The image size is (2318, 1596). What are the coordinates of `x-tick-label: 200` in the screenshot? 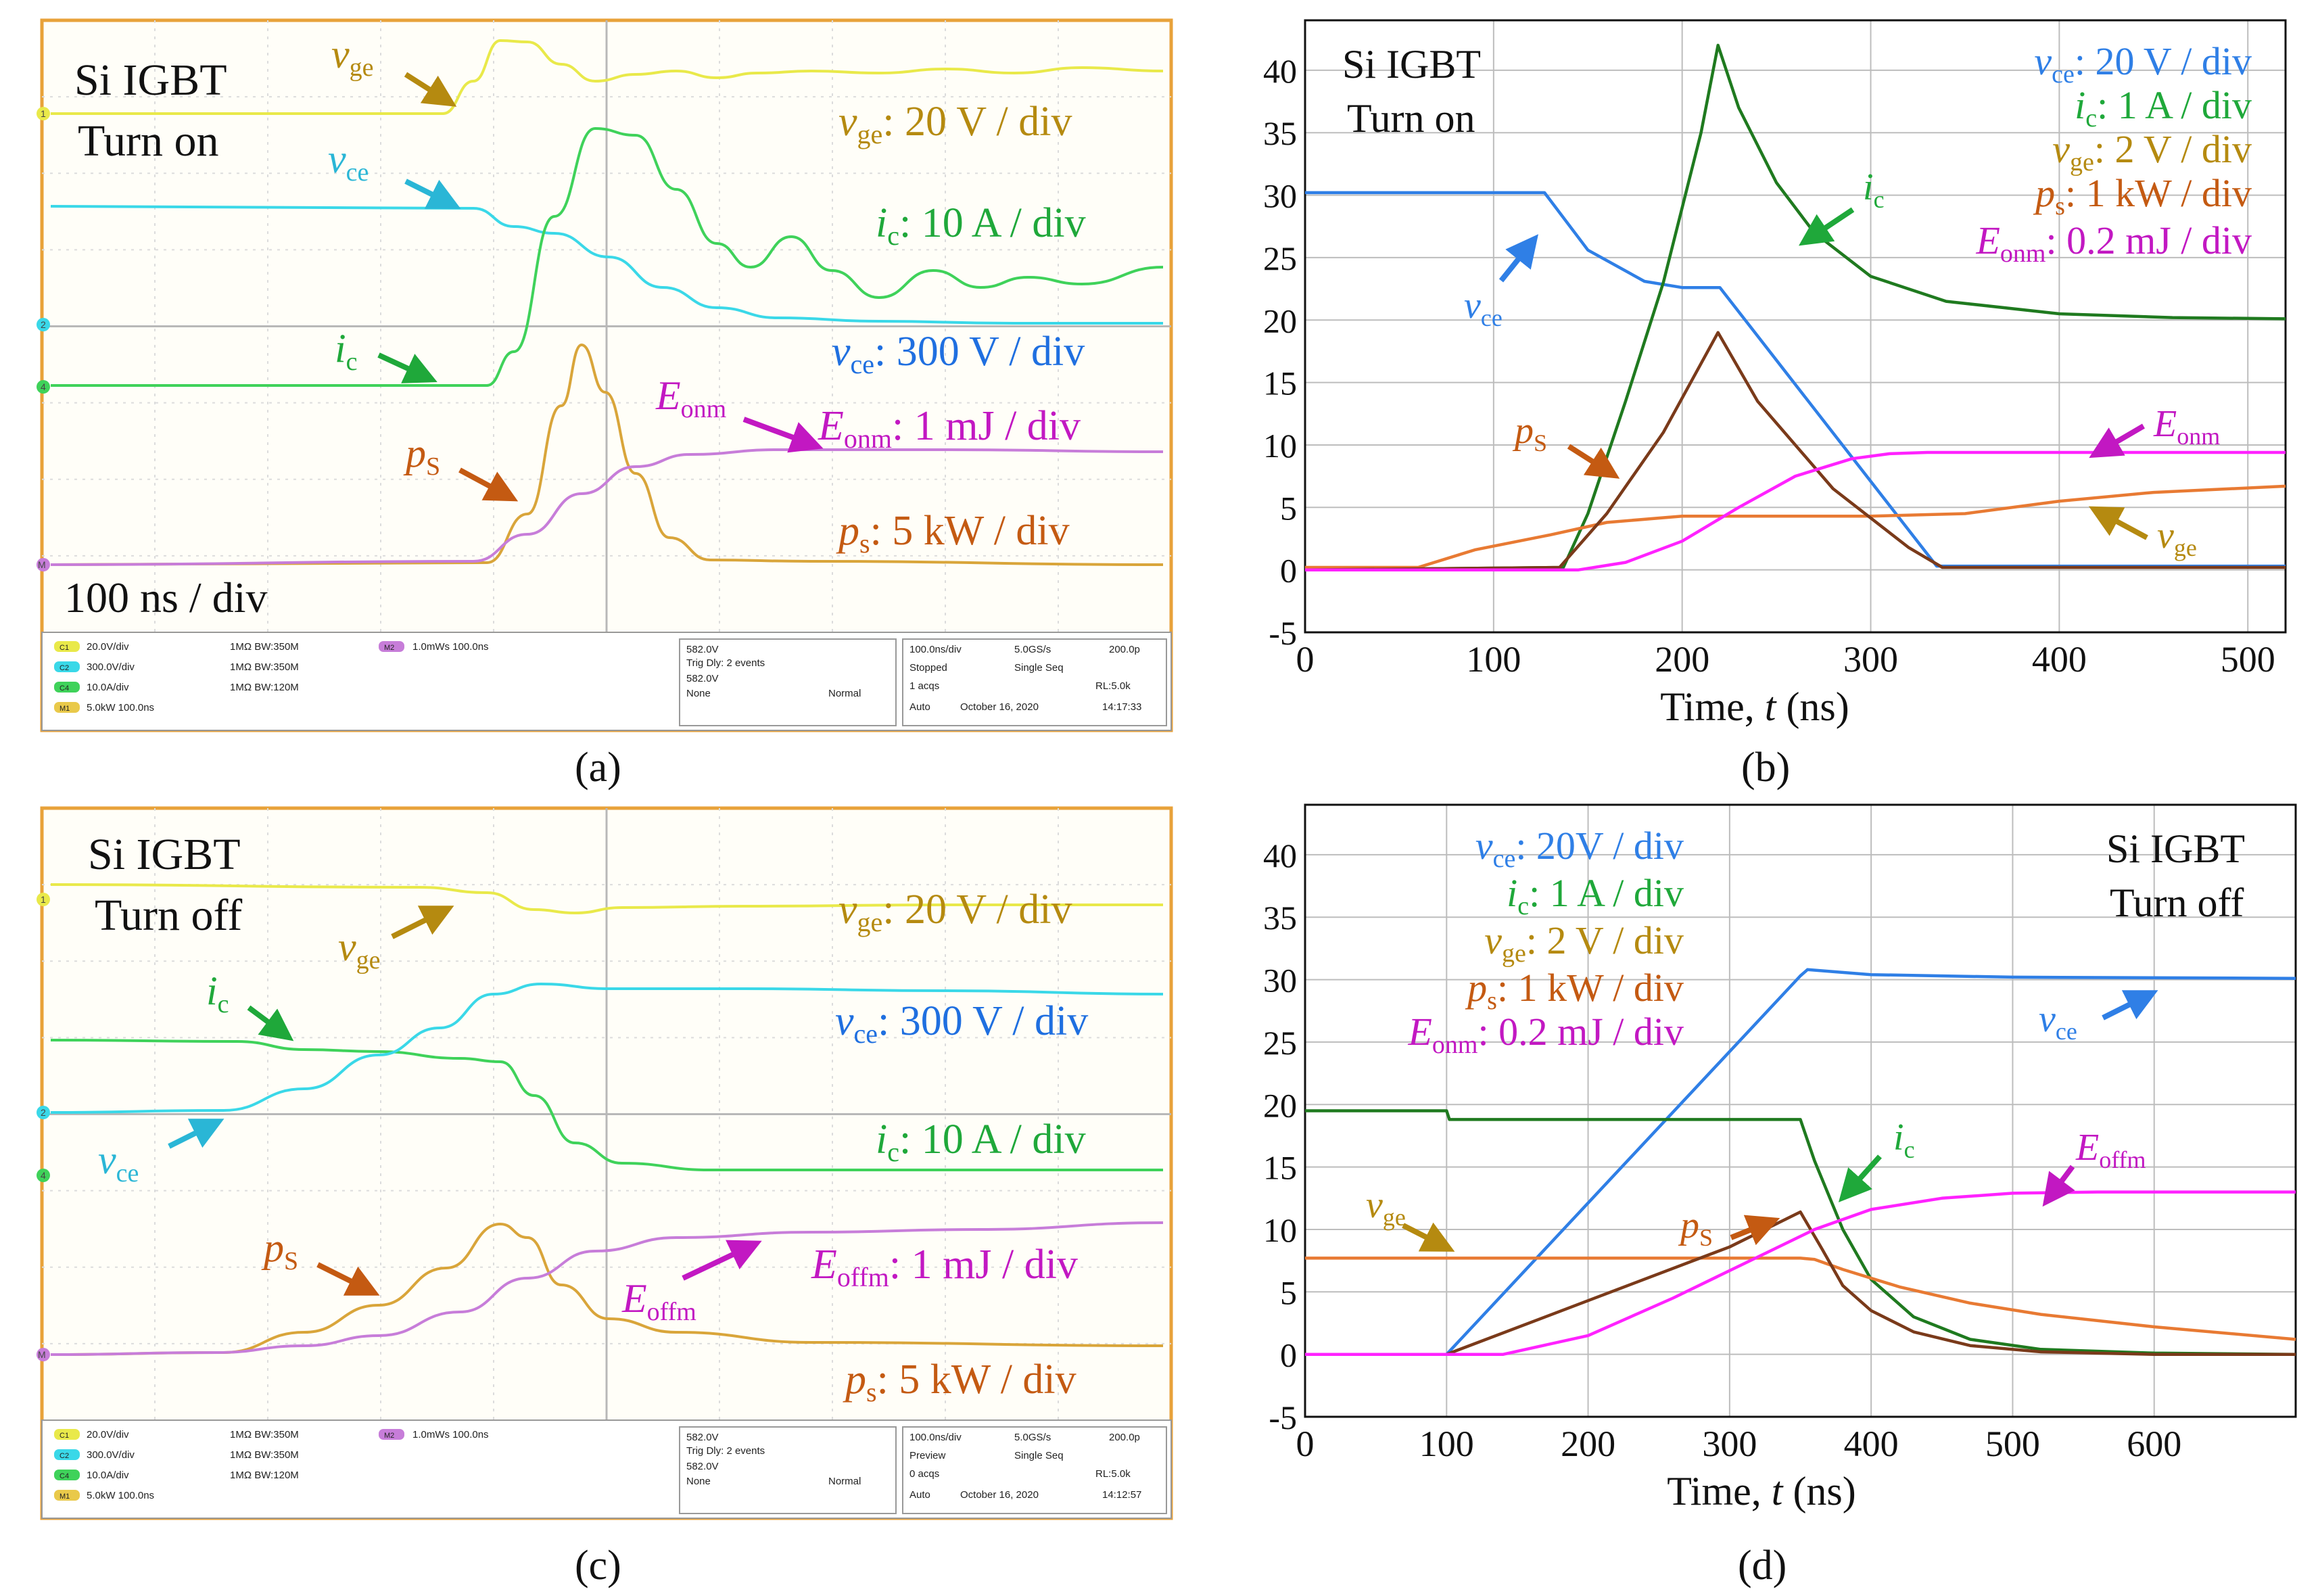 It's located at (1682, 659).